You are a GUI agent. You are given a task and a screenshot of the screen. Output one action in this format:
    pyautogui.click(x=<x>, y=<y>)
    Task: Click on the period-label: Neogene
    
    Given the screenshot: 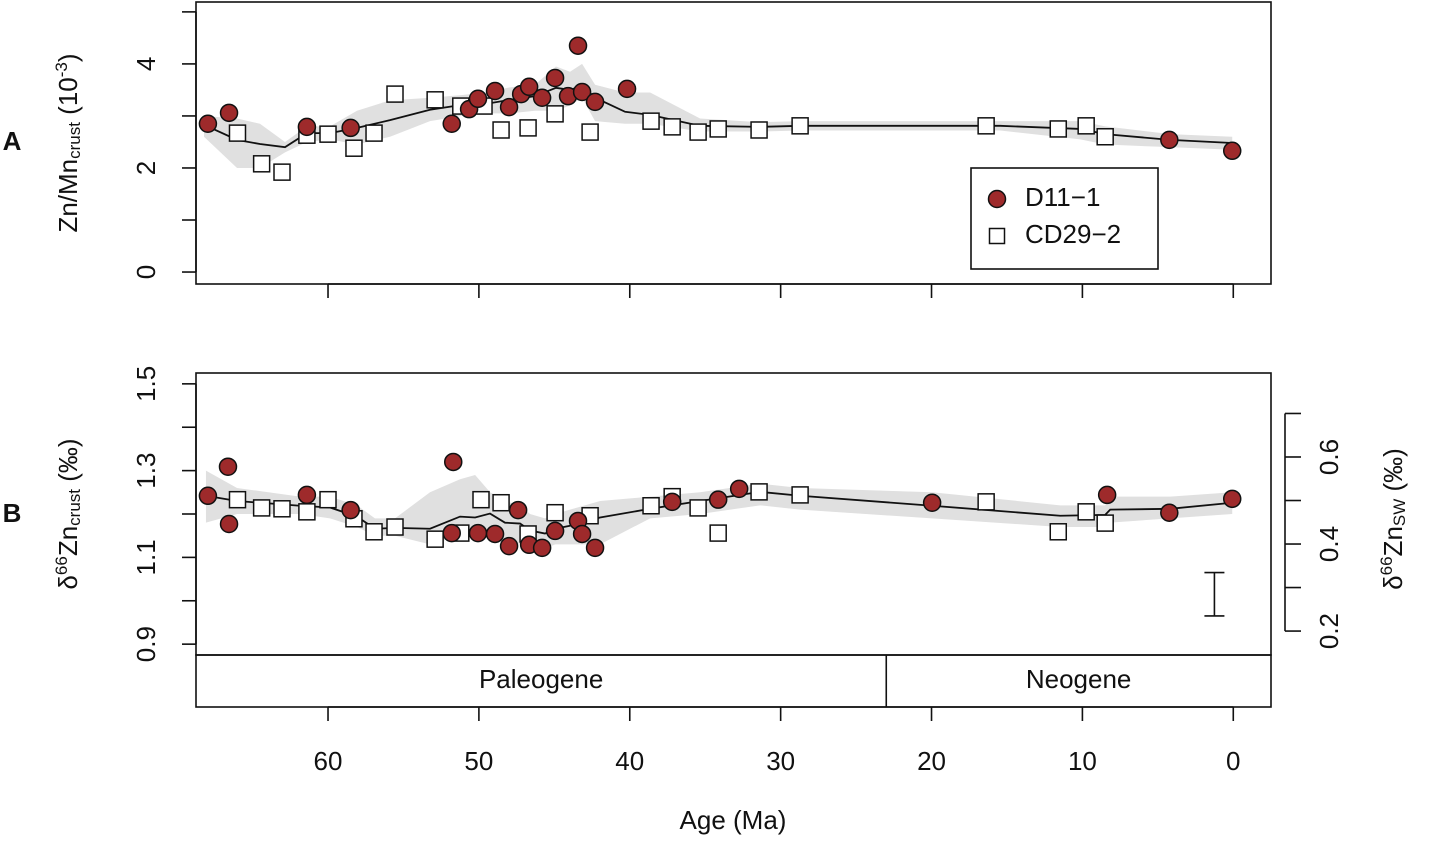 What is the action you would take?
    pyautogui.click(x=1079, y=679)
    